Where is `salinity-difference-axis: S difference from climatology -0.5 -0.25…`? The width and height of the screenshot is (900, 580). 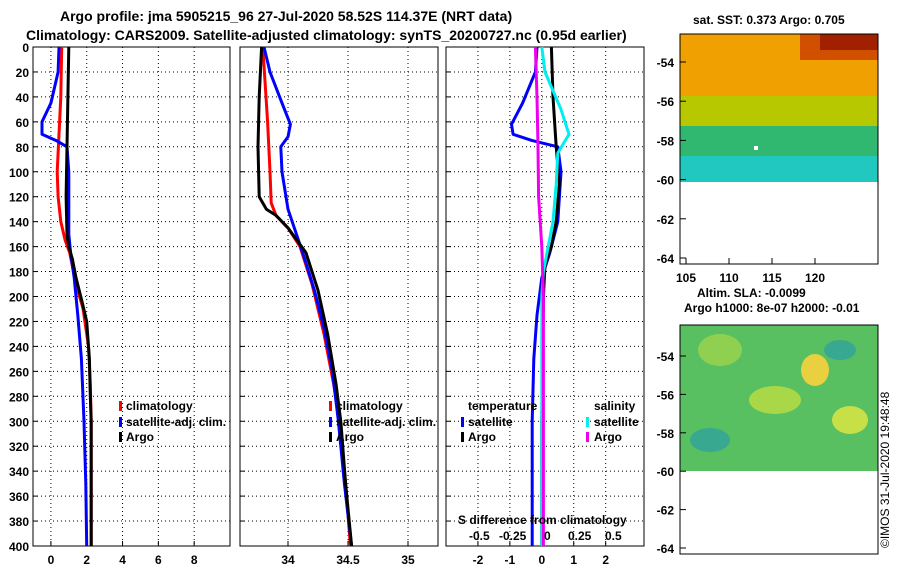
salinity-difference-axis: S difference from climatology -0.5 -0.25… is located at coordinates (542, 528).